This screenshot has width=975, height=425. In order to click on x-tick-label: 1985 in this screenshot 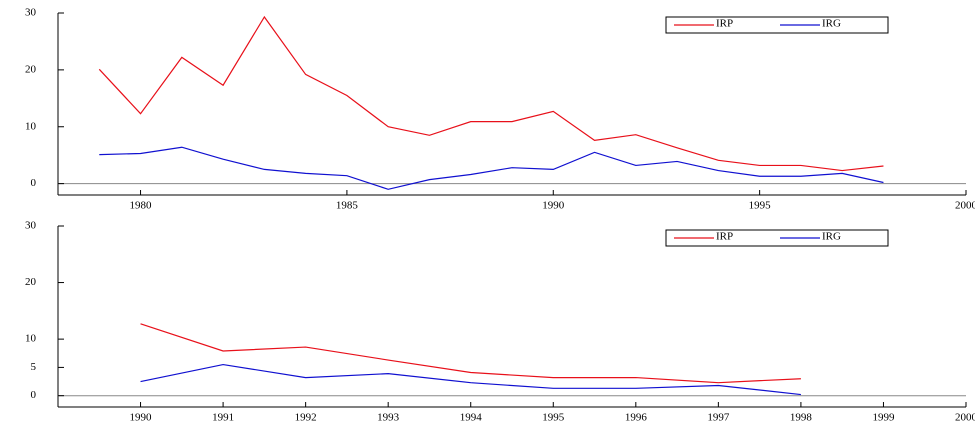, I will do `click(347, 206)`.